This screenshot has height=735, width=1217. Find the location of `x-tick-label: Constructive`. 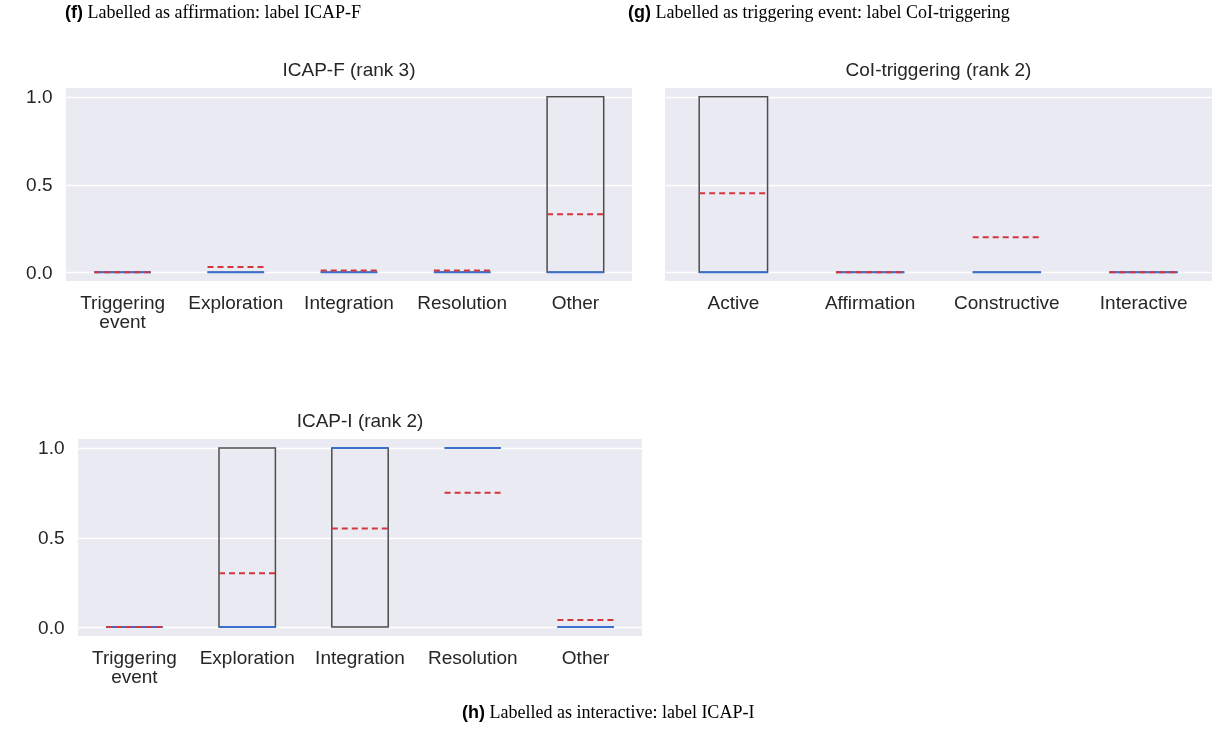

x-tick-label: Constructive is located at coordinates (1007, 302).